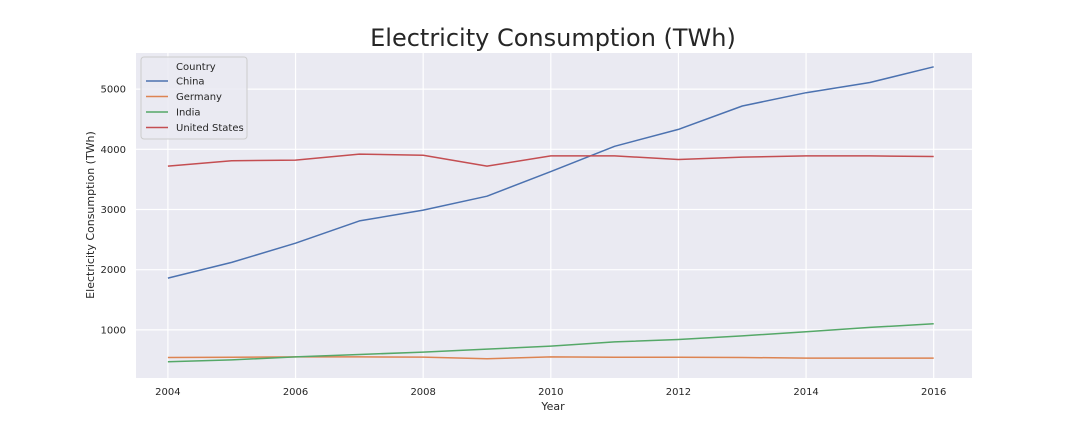 This screenshot has height=432, width=1080. Describe the element at coordinates (553, 38) in the screenshot. I see `chart-title: Electricity Consumption (TWh)` at that location.